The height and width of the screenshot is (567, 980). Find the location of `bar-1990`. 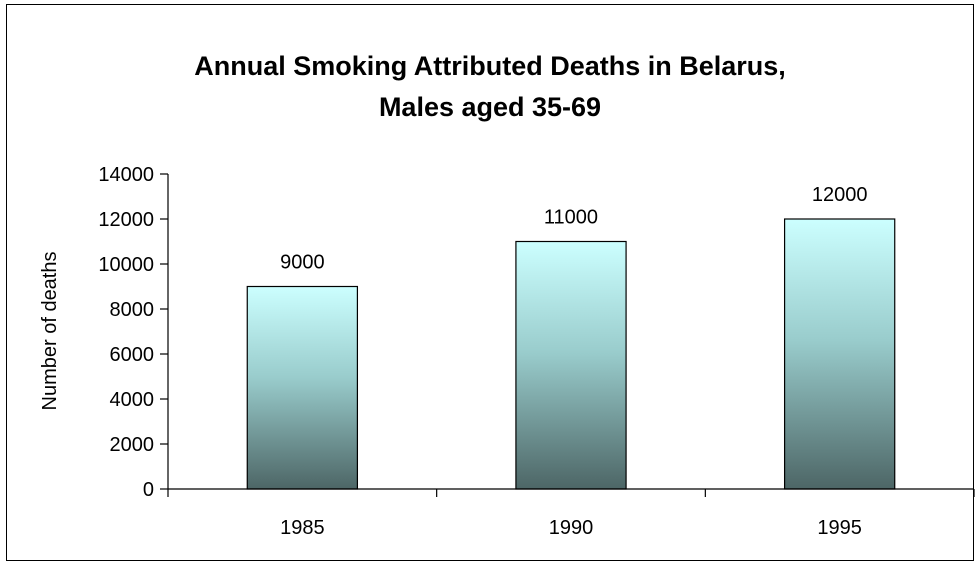

bar-1990 is located at coordinates (571, 365).